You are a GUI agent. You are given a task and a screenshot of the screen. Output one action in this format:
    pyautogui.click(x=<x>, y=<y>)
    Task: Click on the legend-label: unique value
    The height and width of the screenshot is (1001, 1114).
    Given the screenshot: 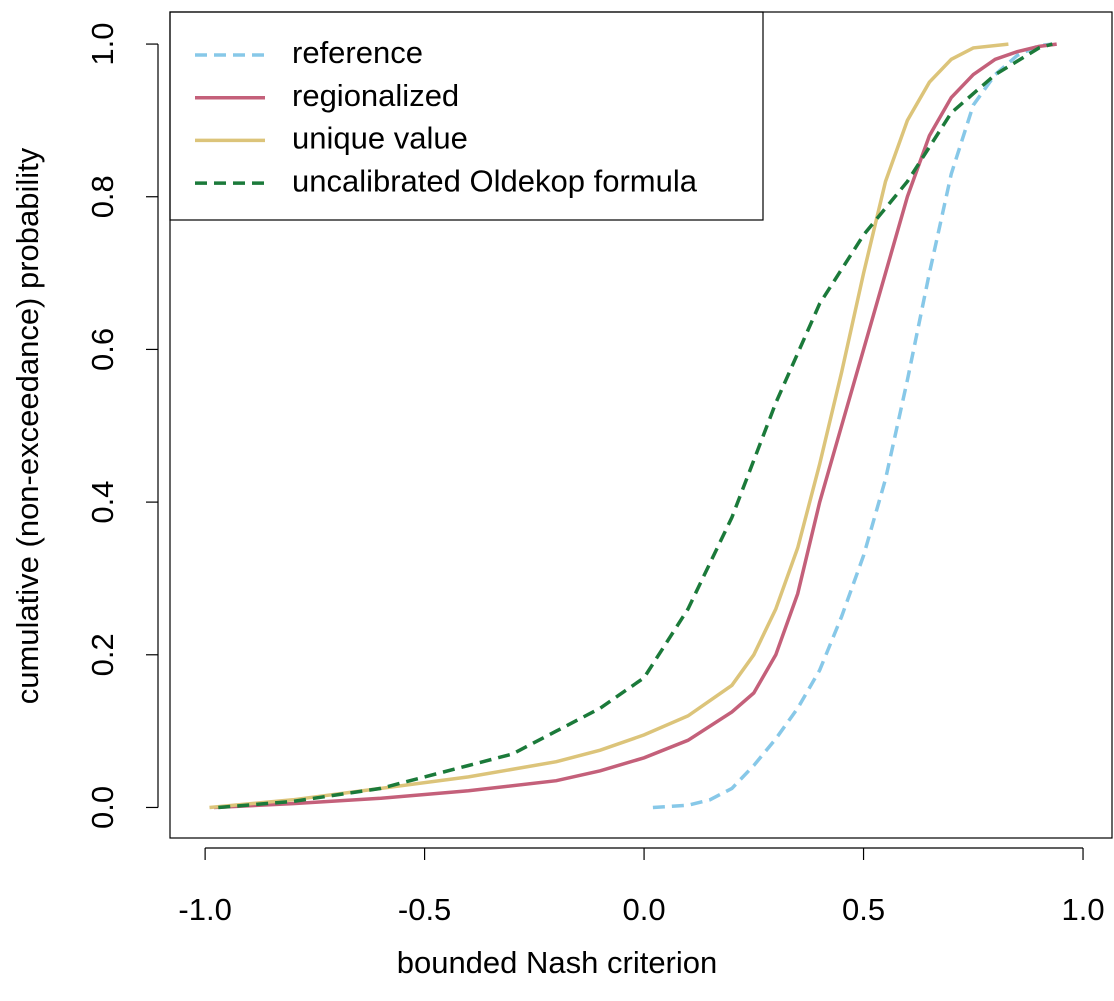 What is the action you would take?
    pyautogui.click(x=380, y=138)
    